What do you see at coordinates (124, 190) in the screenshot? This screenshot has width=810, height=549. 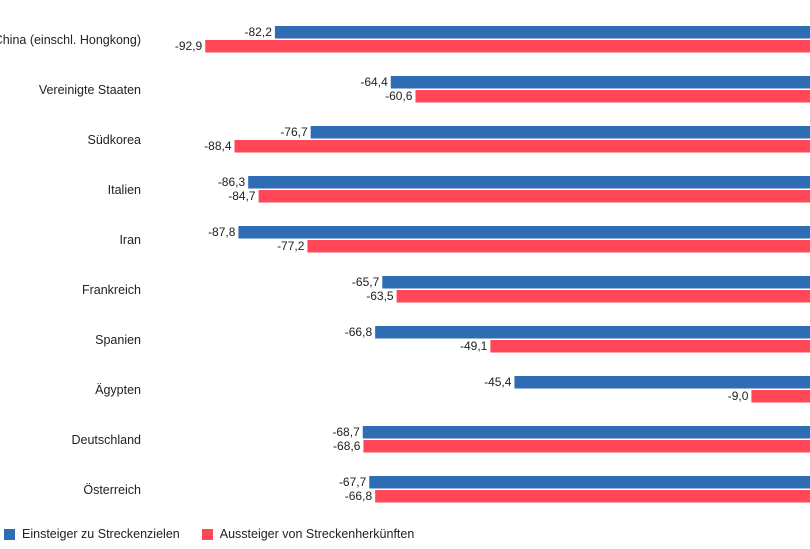 I see `category-label-italien: Italien` at bounding box center [124, 190].